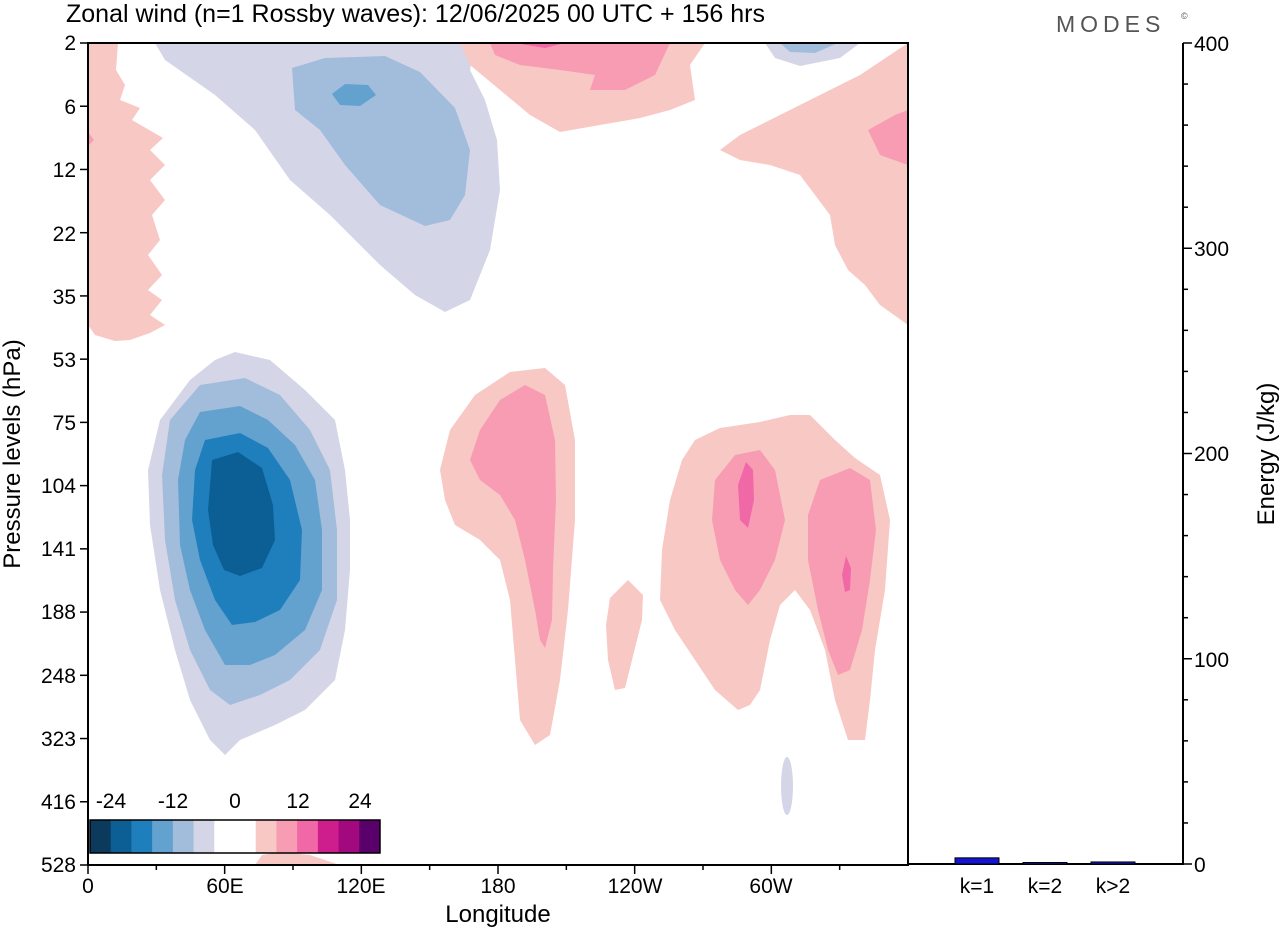 This screenshot has width=1280, height=930. I want to click on energy-tick-label: 300, so click(1211, 249).